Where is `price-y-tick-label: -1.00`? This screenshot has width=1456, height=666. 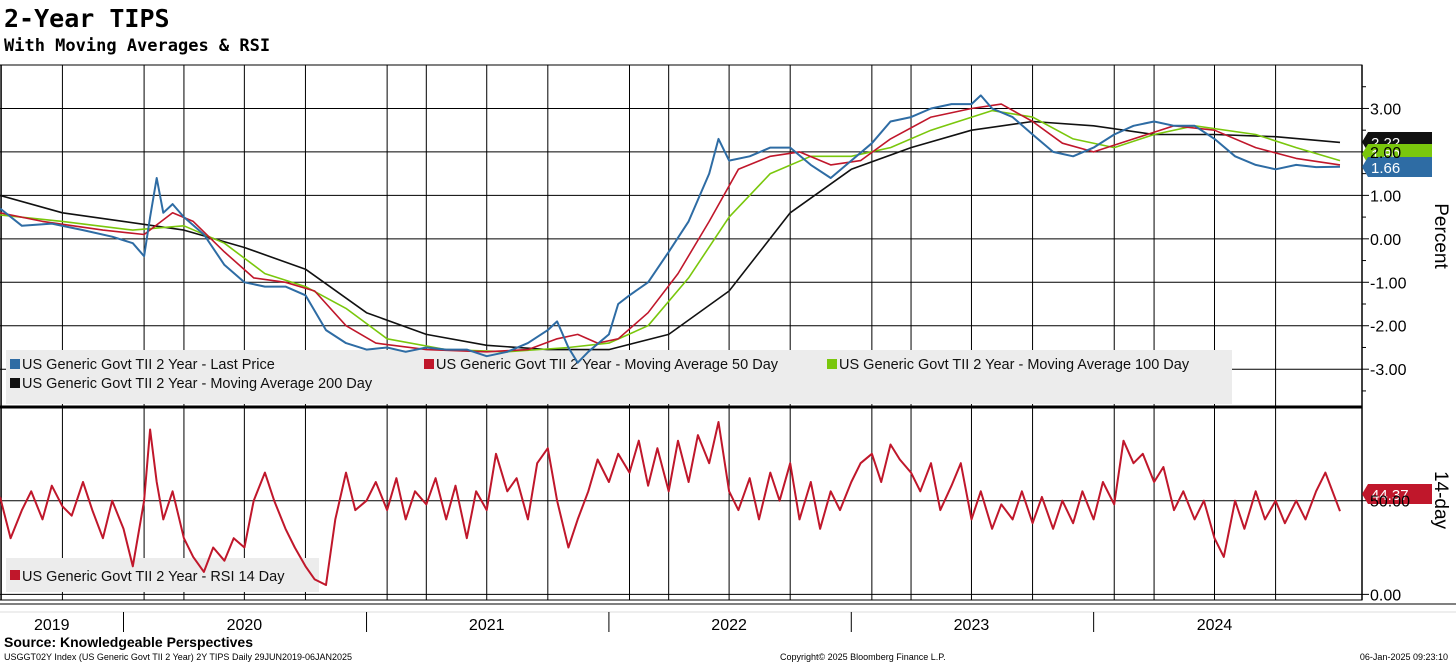 price-y-tick-label: -1.00 is located at coordinates (1388, 283).